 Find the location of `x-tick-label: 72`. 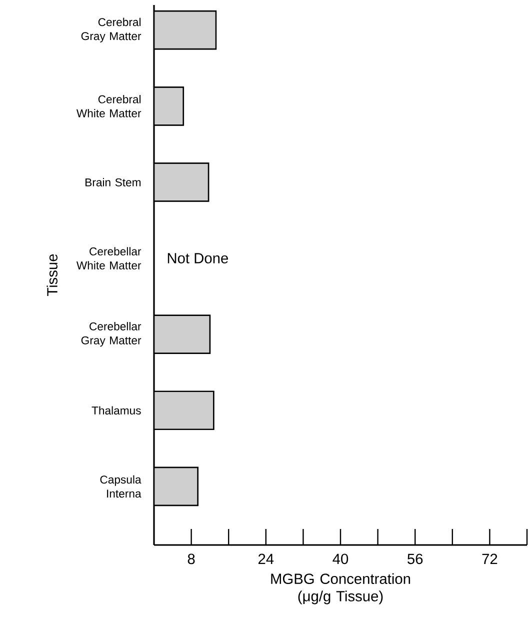

x-tick-label: 72 is located at coordinates (489, 559).